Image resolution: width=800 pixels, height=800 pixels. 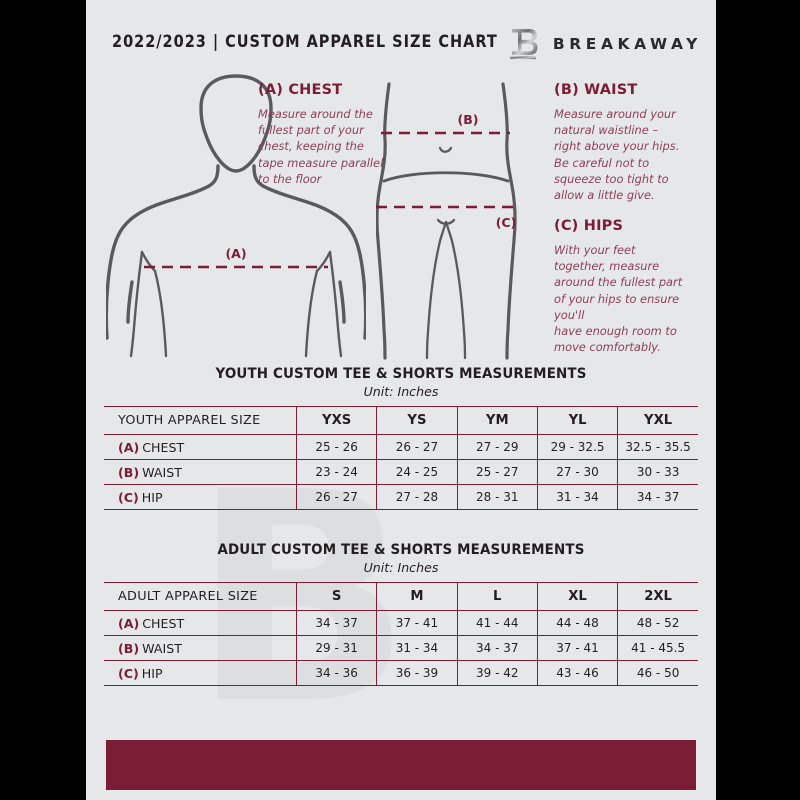 I want to click on adult-waist-s: 29 - 31, so click(x=336, y=648).